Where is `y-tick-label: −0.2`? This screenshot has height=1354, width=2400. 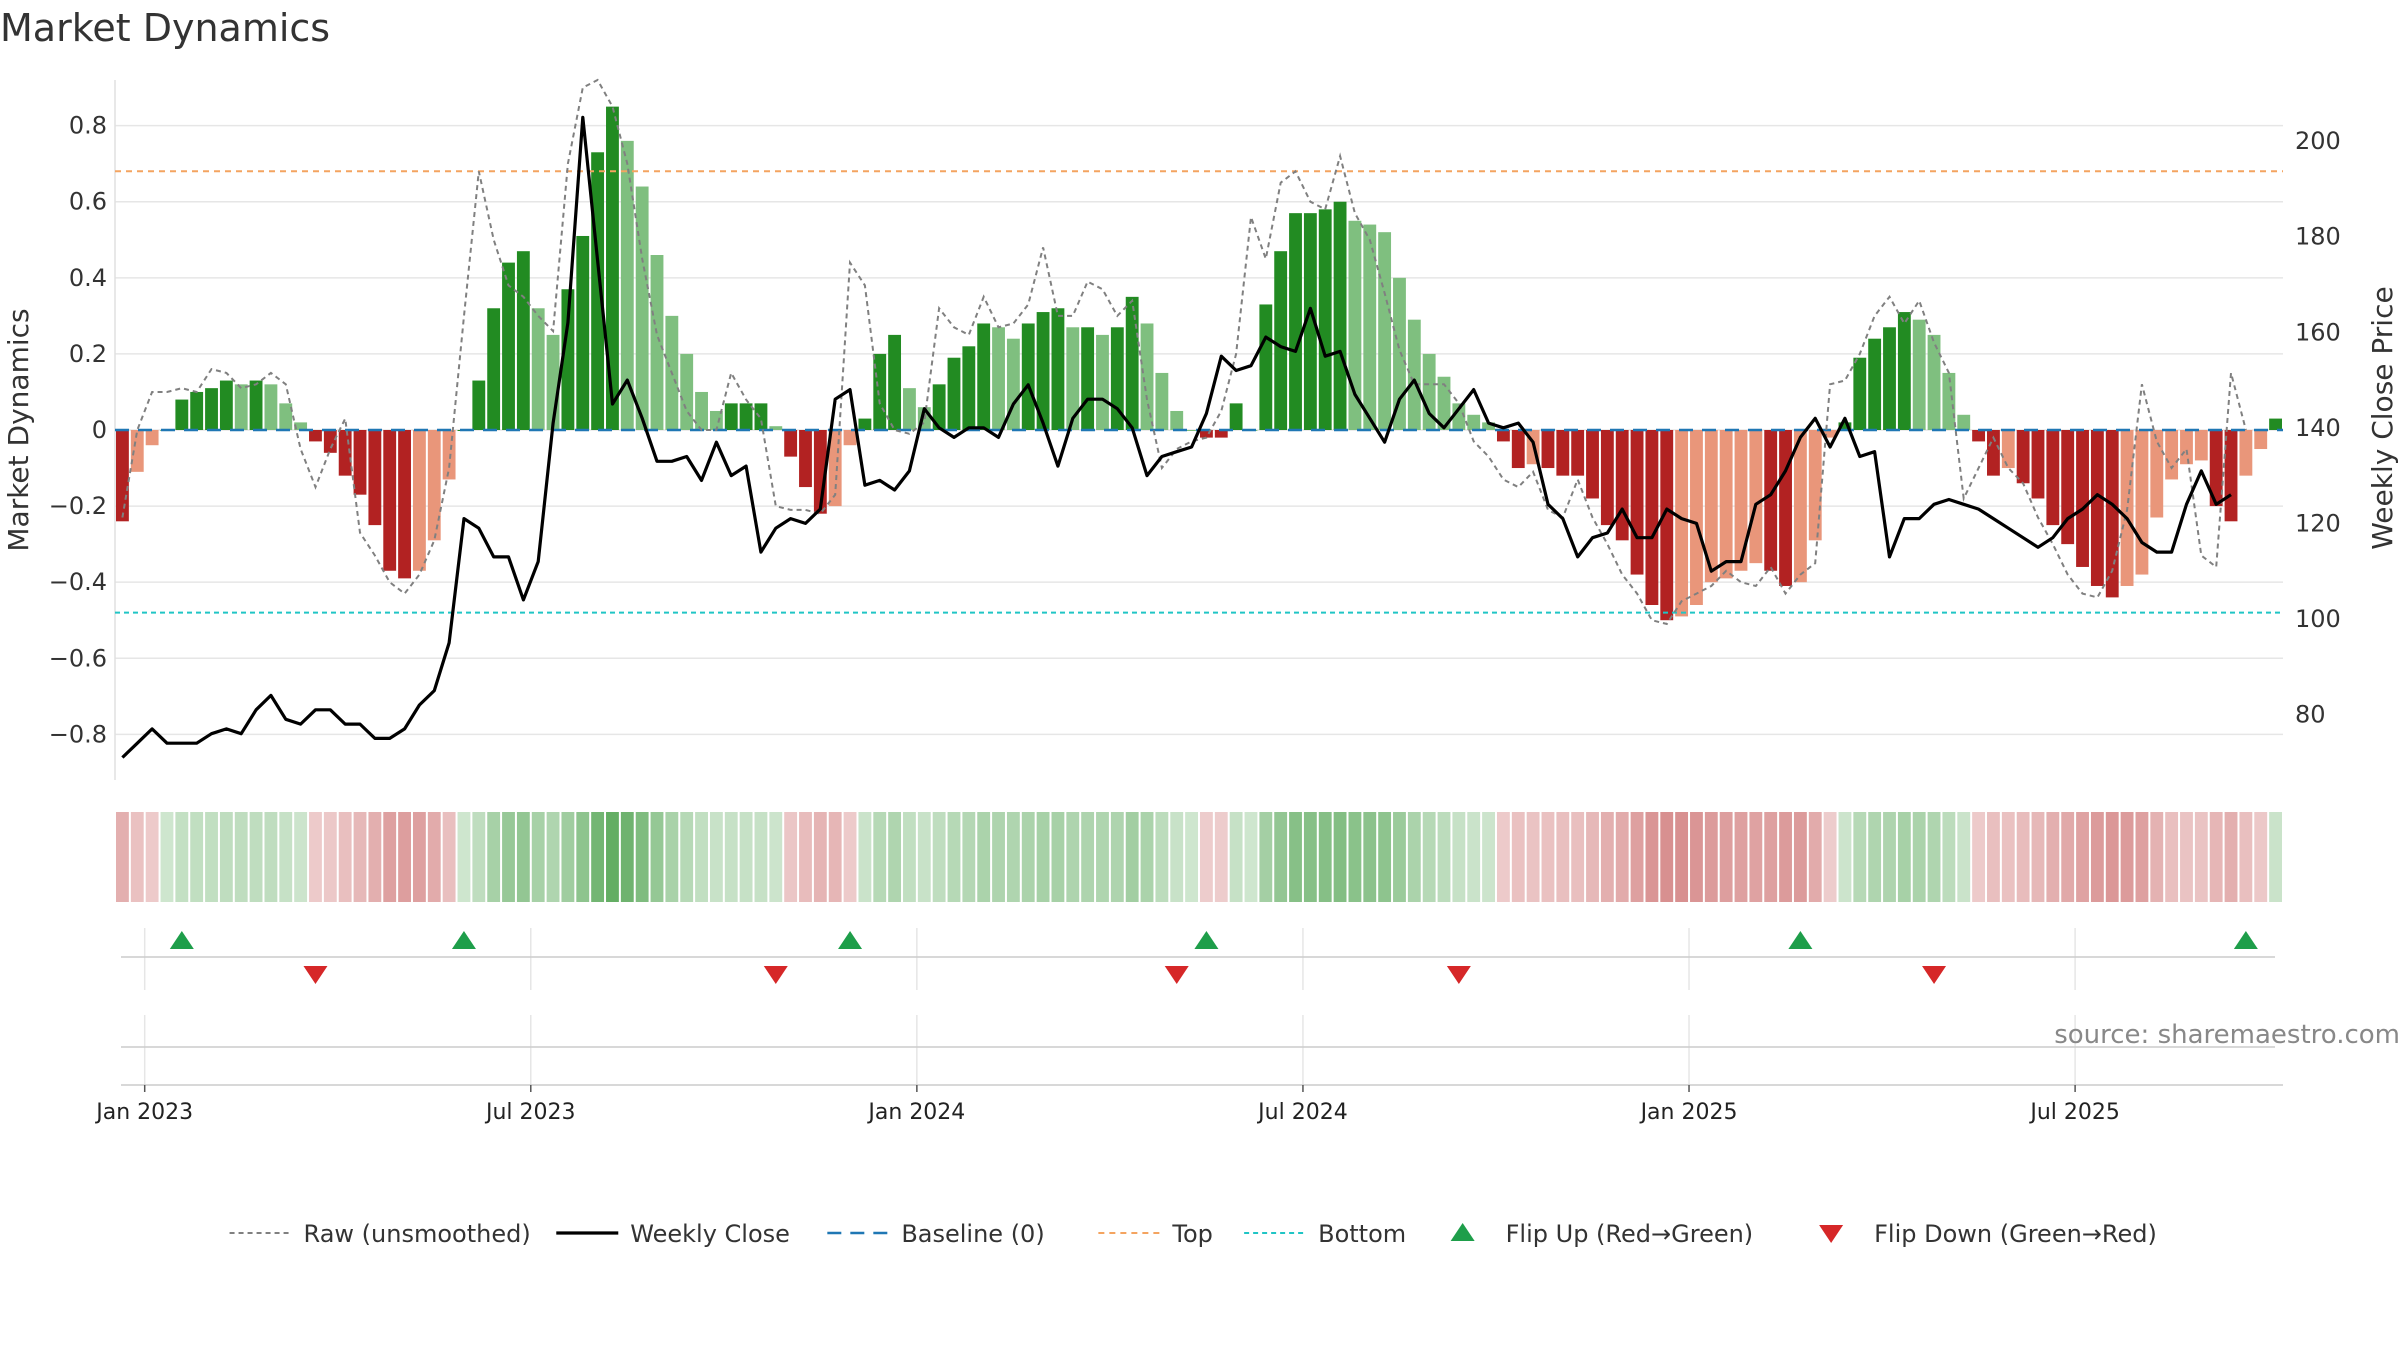
y-tick-label: −0.2 is located at coordinates (78, 506).